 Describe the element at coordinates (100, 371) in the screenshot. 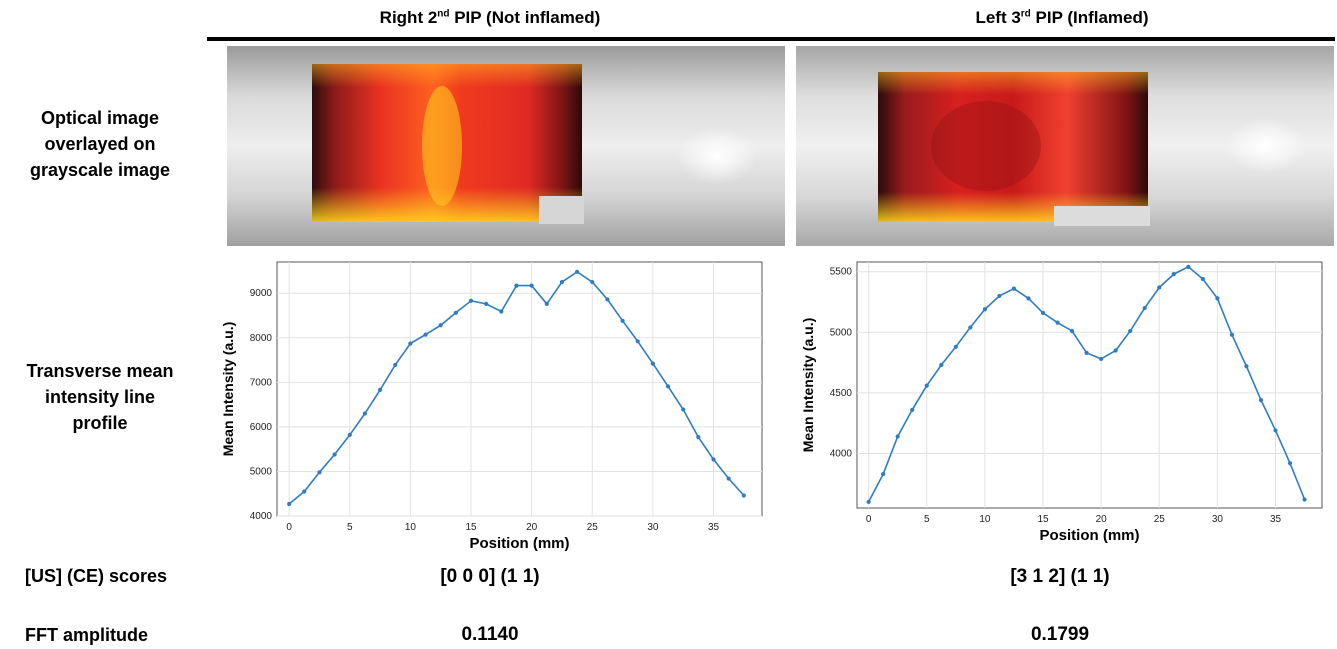

I see `row-label-line: Transverse mean` at that location.